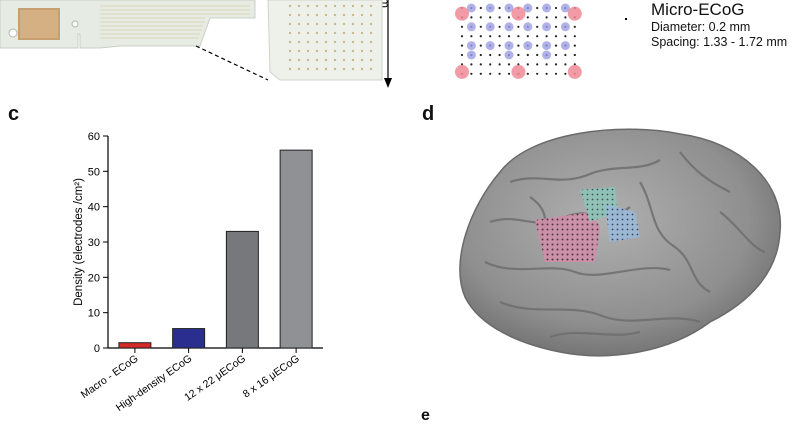 The image size is (800, 425). I want to click on y-tick-label: 0, so click(97, 349).